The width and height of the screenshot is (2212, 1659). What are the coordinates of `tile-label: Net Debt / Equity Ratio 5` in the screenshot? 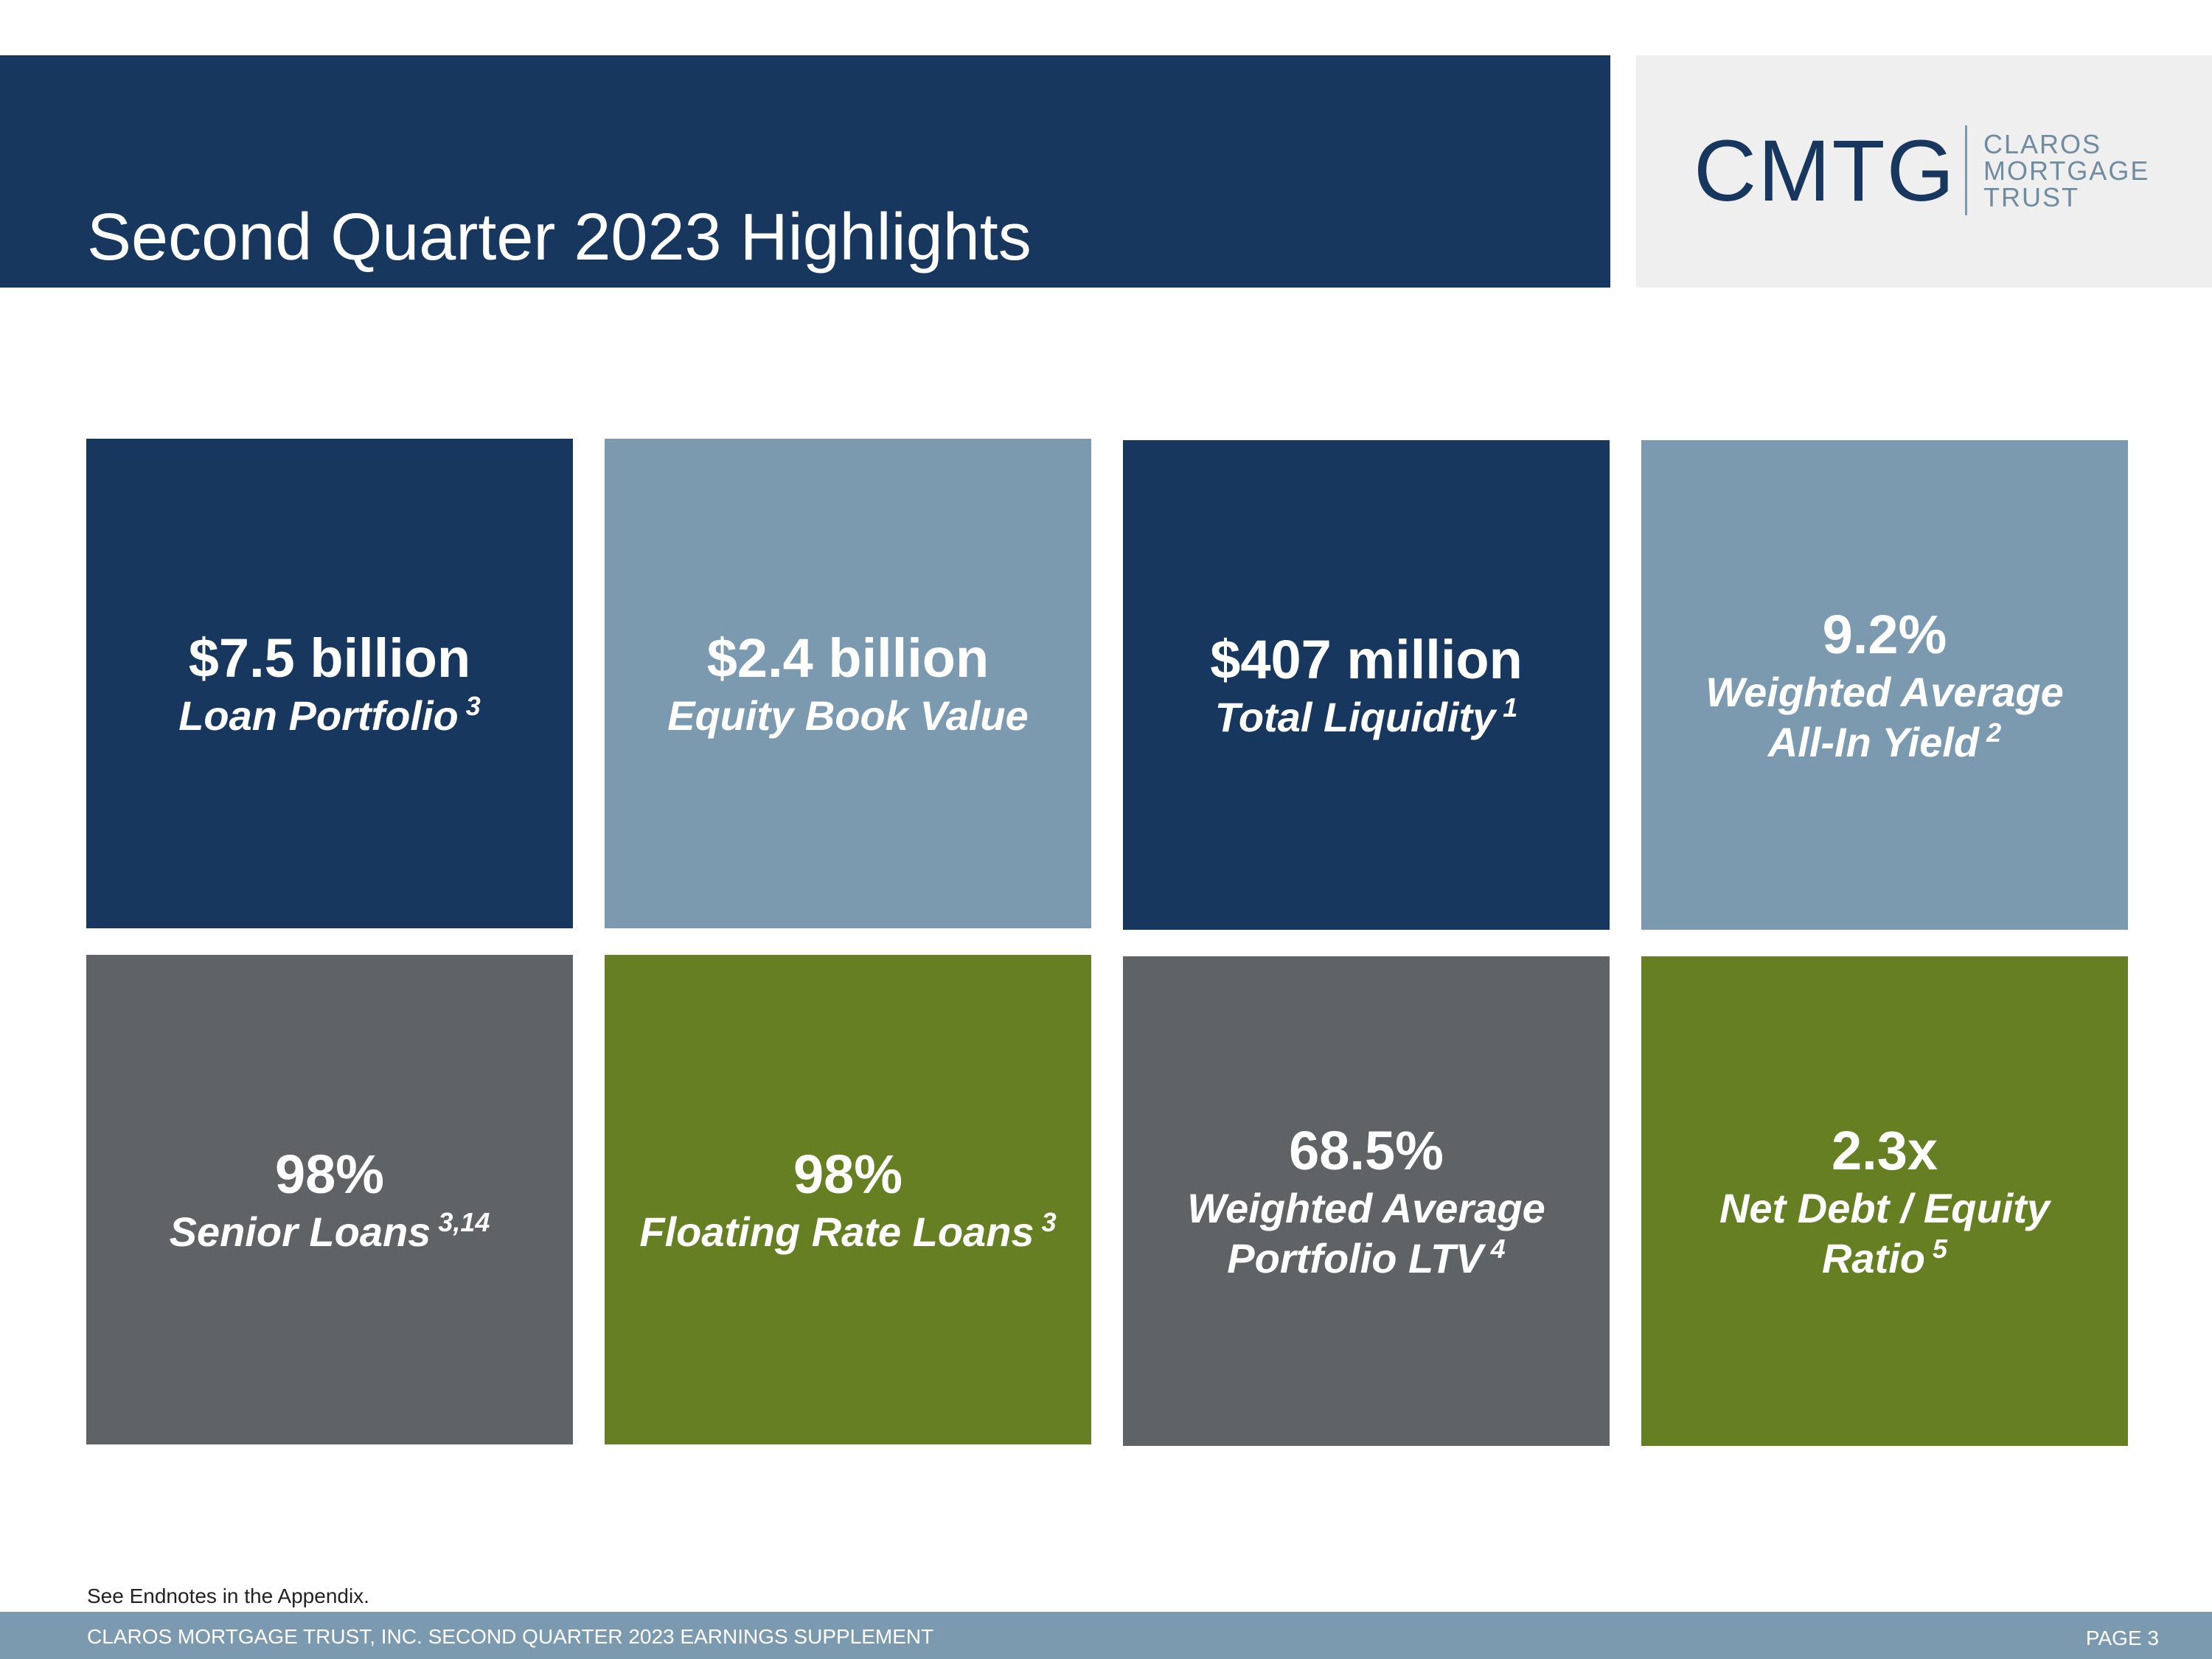 It's located at (1884, 1233).